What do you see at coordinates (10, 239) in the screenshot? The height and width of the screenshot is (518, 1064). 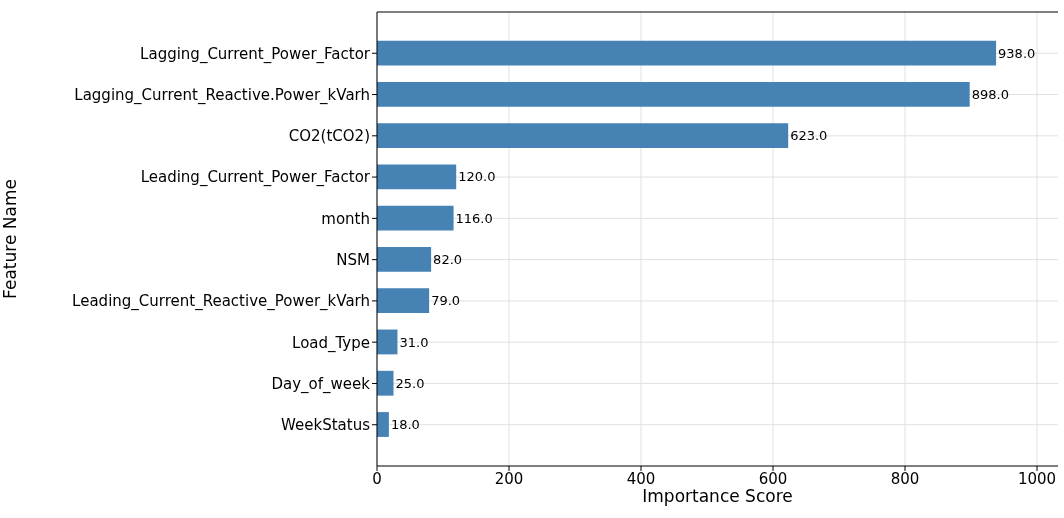 I see `y-axis-title: Feature Name` at bounding box center [10, 239].